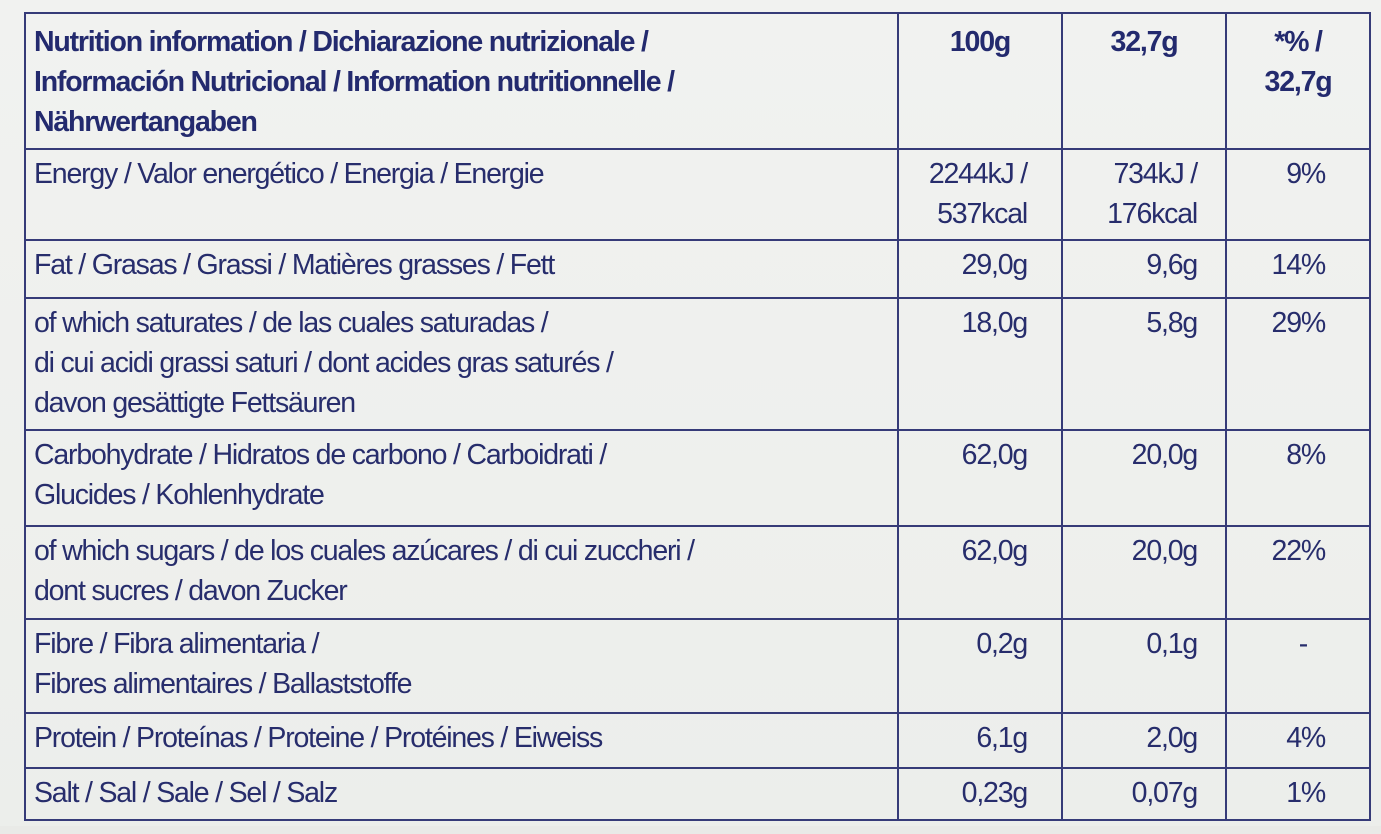 The width and height of the screenshot is (1381, 834). I want to click on value-per-portion: 0,07g, so click(1144, 794).